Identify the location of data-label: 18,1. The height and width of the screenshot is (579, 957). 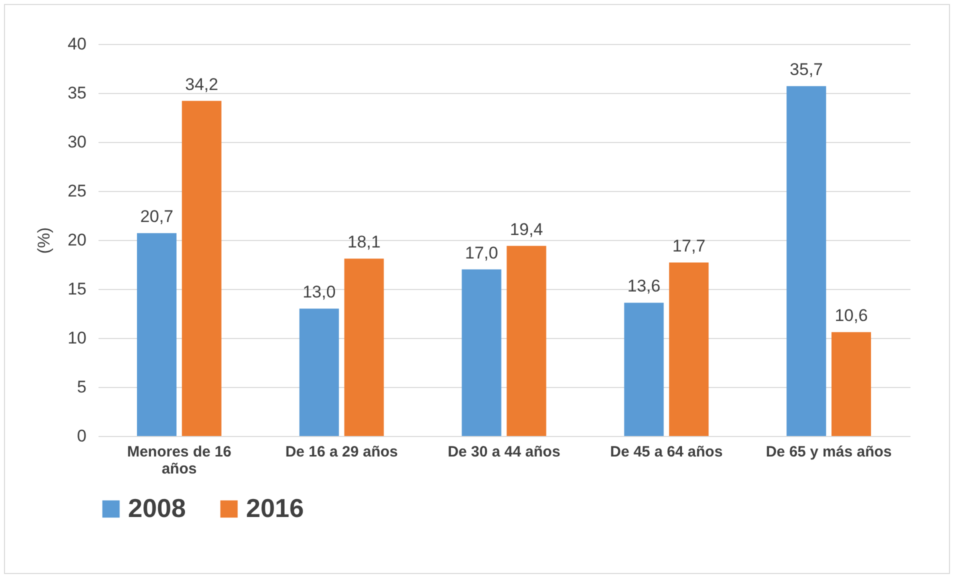
(364, 242).